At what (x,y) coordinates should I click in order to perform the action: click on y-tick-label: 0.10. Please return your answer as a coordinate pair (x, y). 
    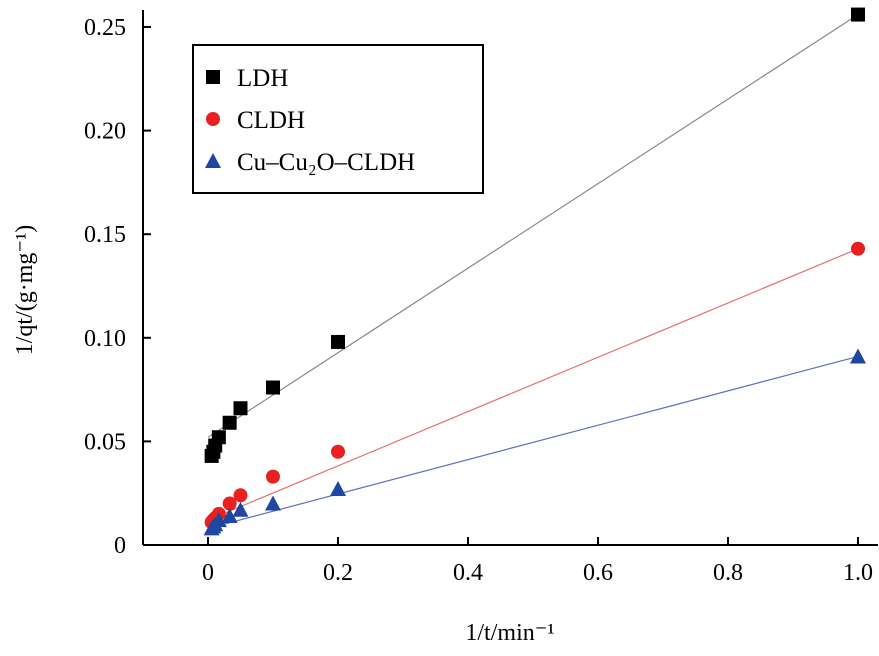
    Looking at the image, I should click on (105, 339).